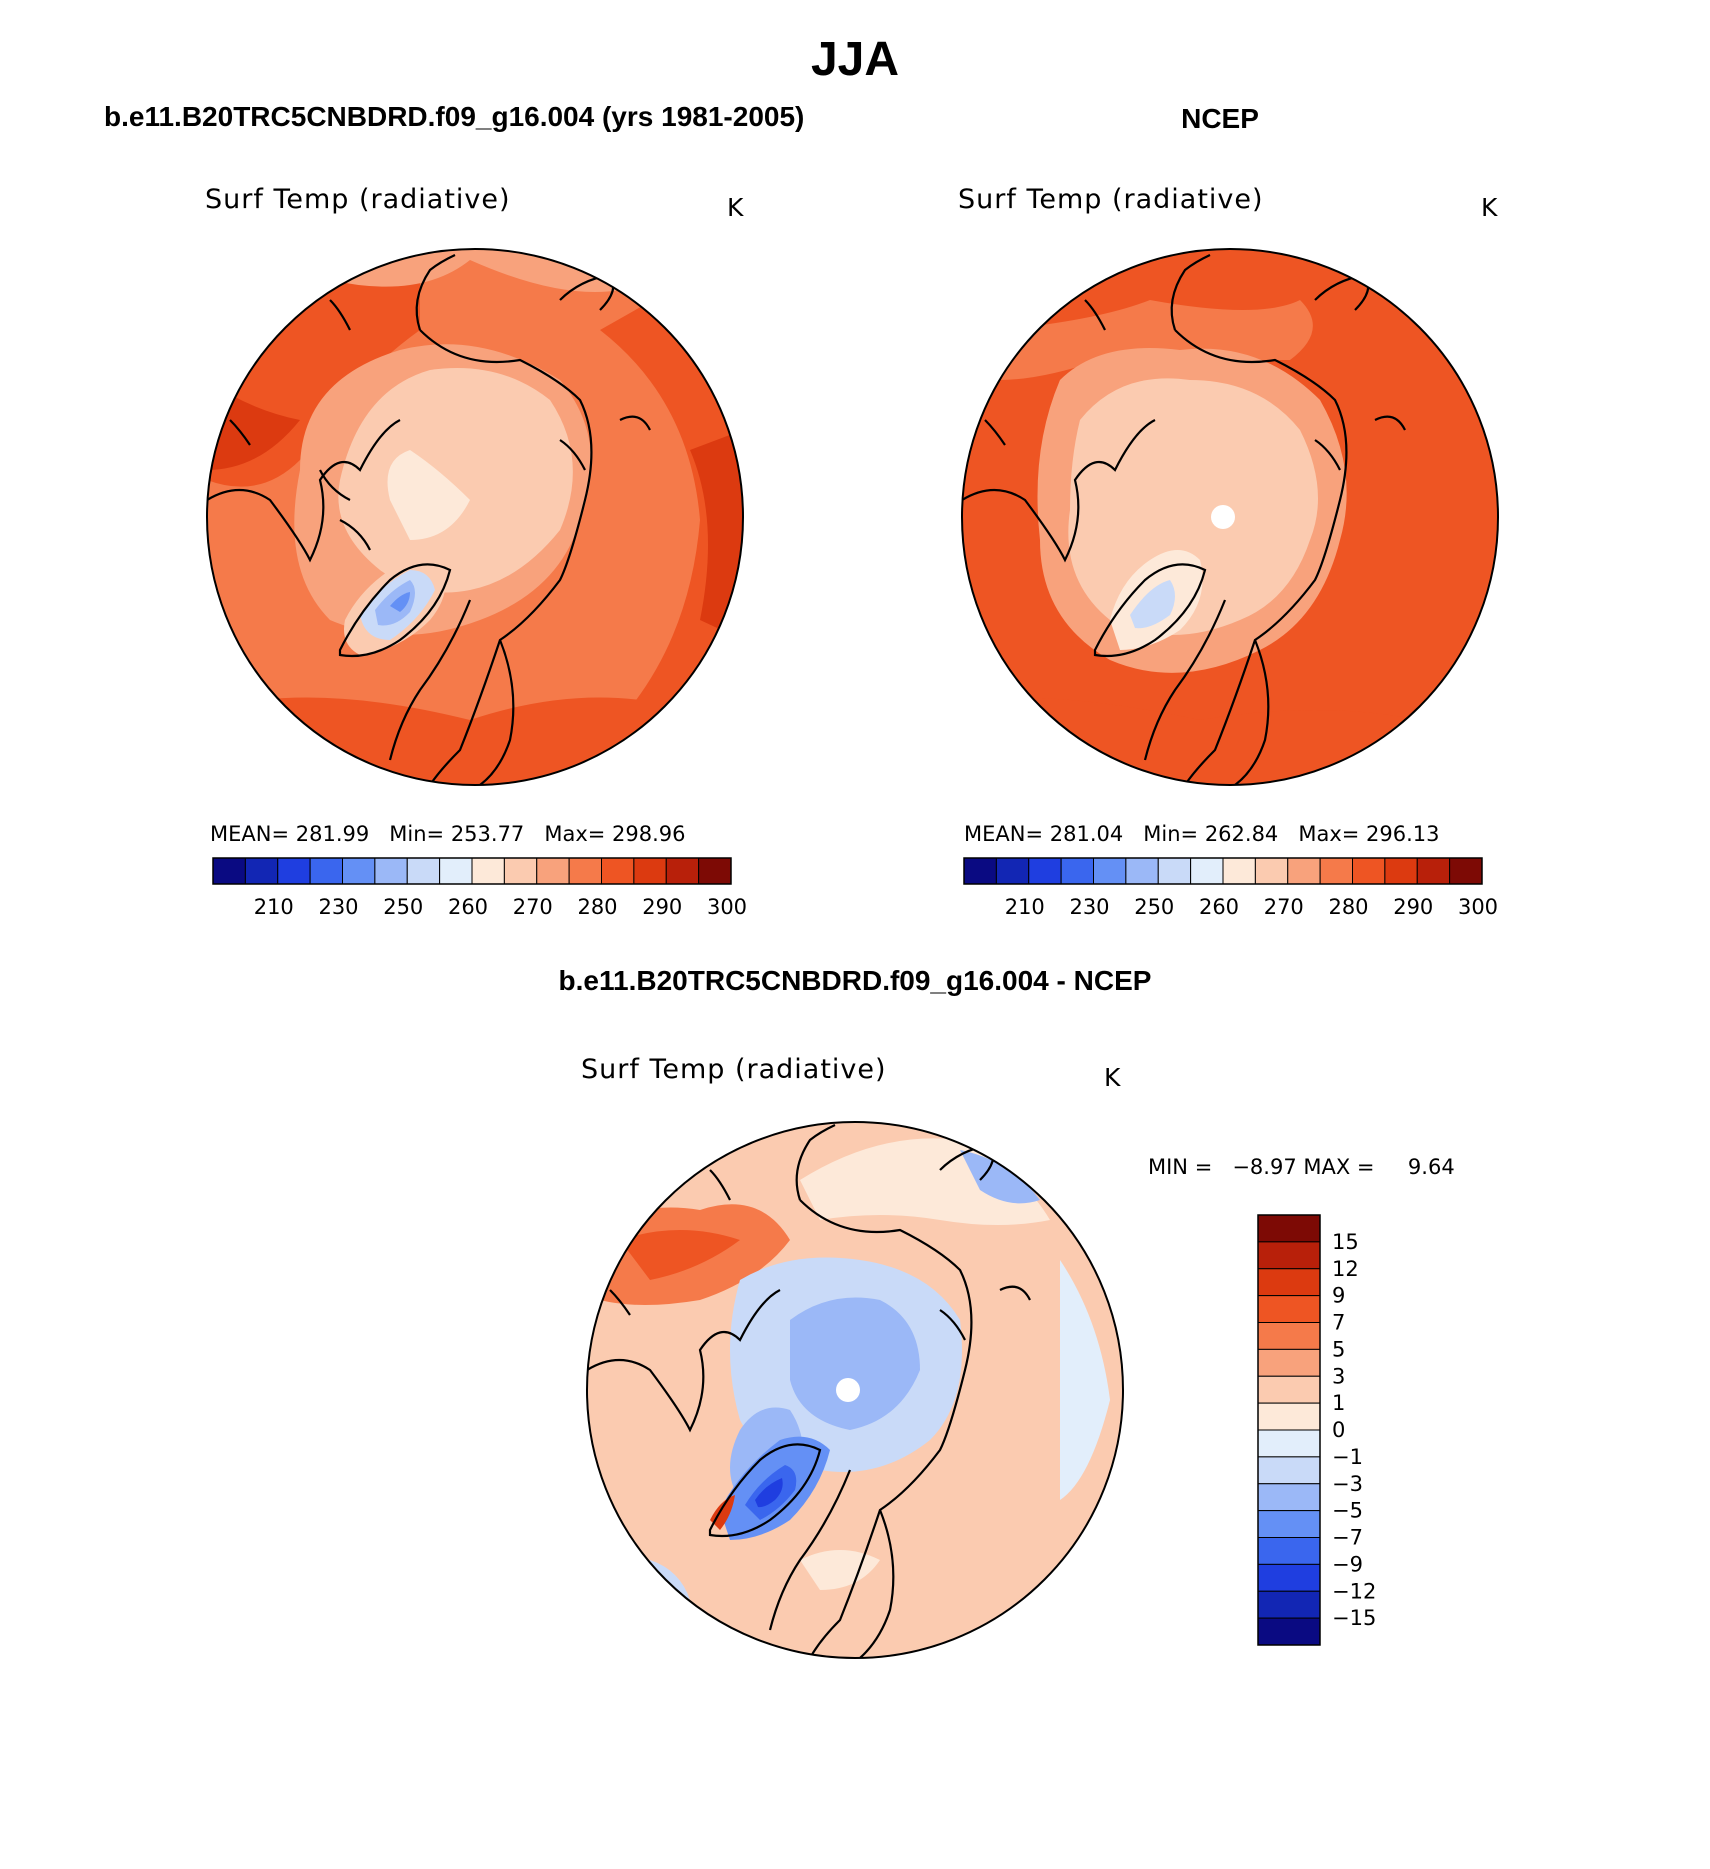 This screenshot has height=1869, width=1710. I want to click on model-colorbar-tick-label: 210, so click(274, 907).